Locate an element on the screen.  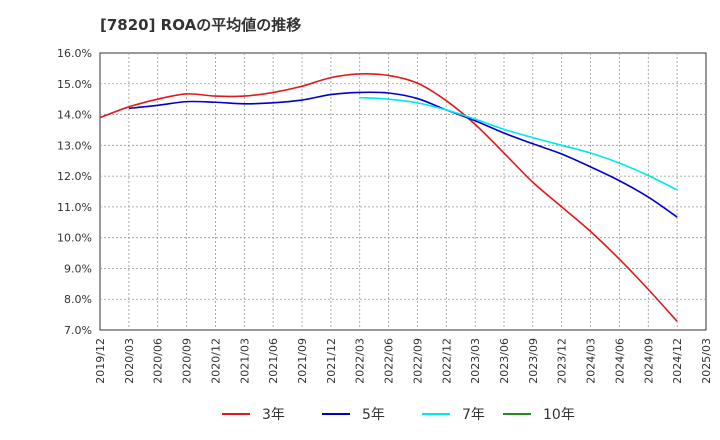
x-tick-label: 2023/12 is located at coordinates (562, 361).